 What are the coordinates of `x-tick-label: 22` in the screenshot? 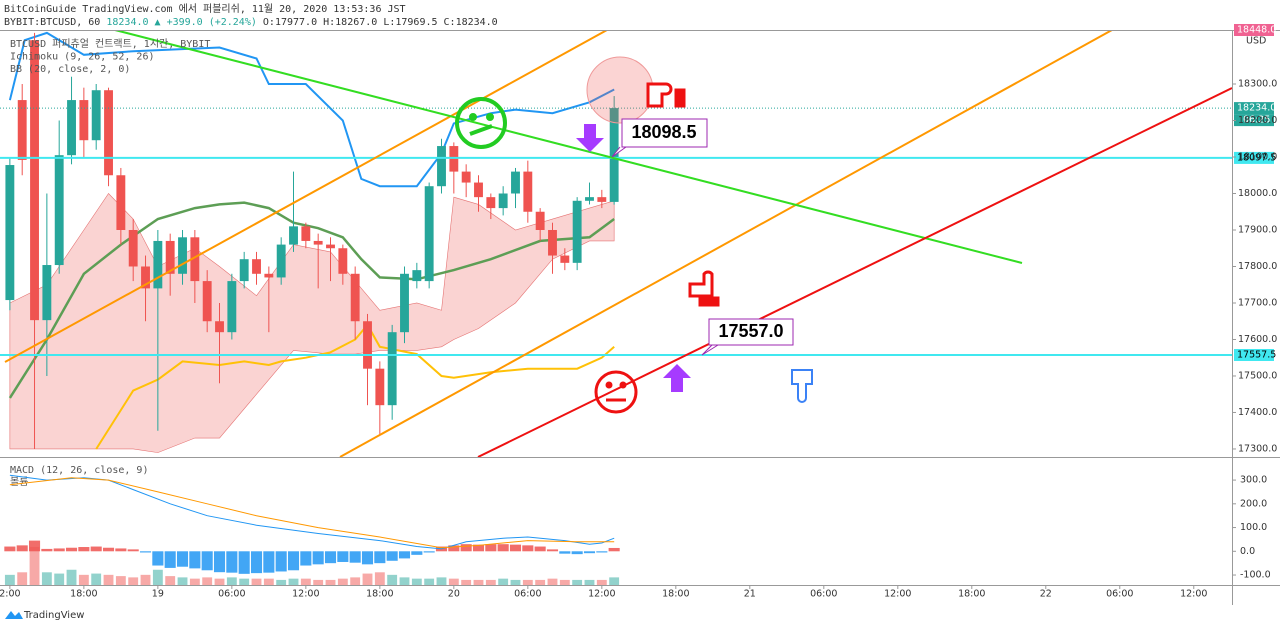 It's located at (1046, 594).